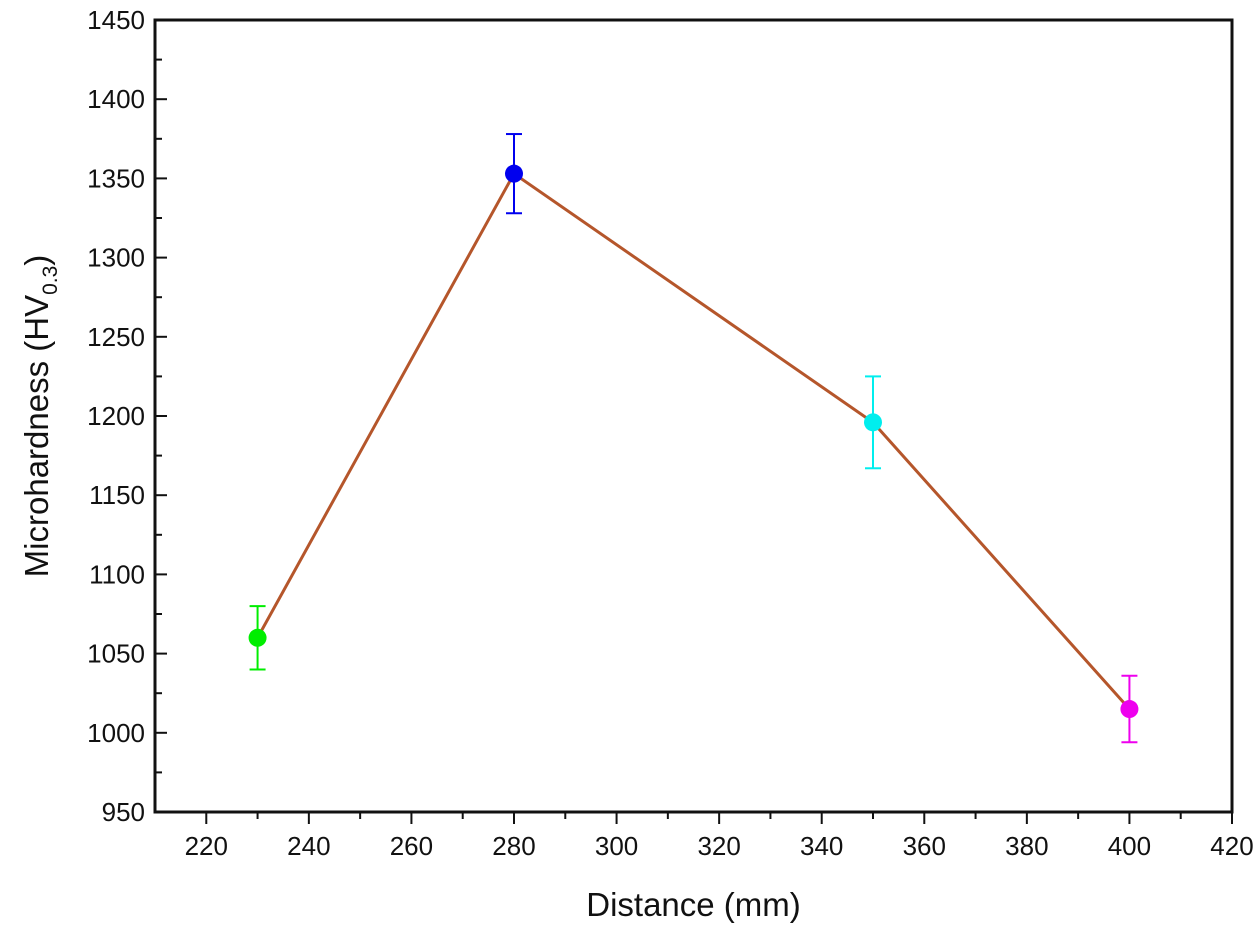 This screenshot has width=1260, height=928. I want to click on x-tick-label: 300, so click(616, 846).